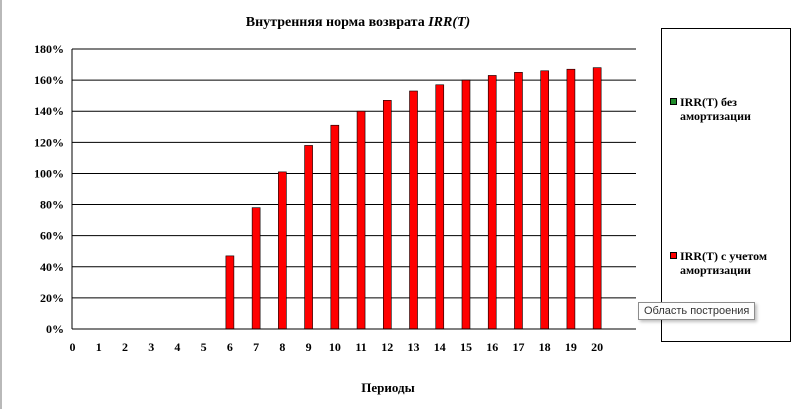 Image resolution: width=795 pixels, height=409 pixels. I want to click on y-tick-label: 80%, so click(52, 205).